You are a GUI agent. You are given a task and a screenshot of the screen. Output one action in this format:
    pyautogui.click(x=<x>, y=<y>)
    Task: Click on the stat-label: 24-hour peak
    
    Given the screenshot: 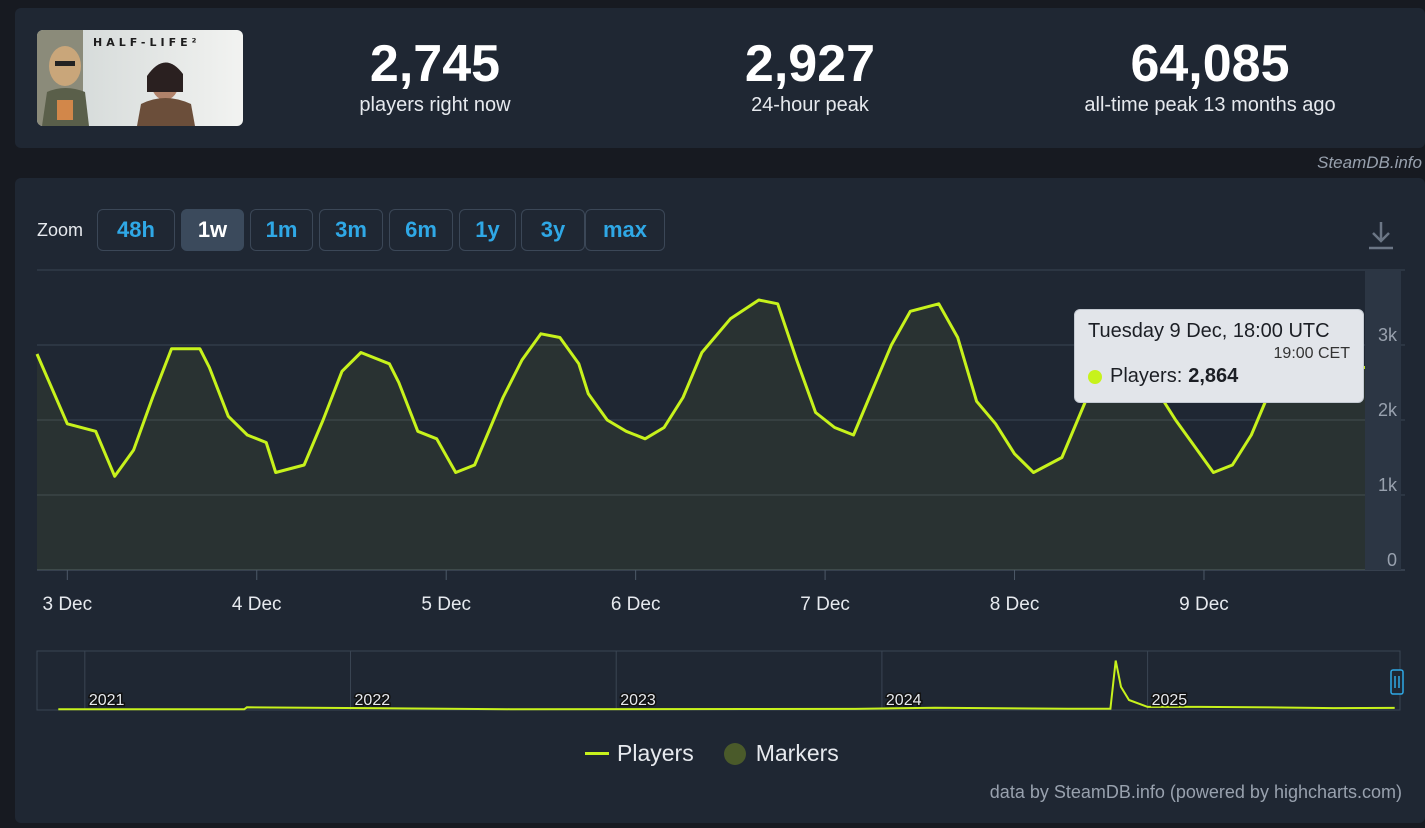 What is the action you would take?
    pyautogui.click(x=810, y=105)
    